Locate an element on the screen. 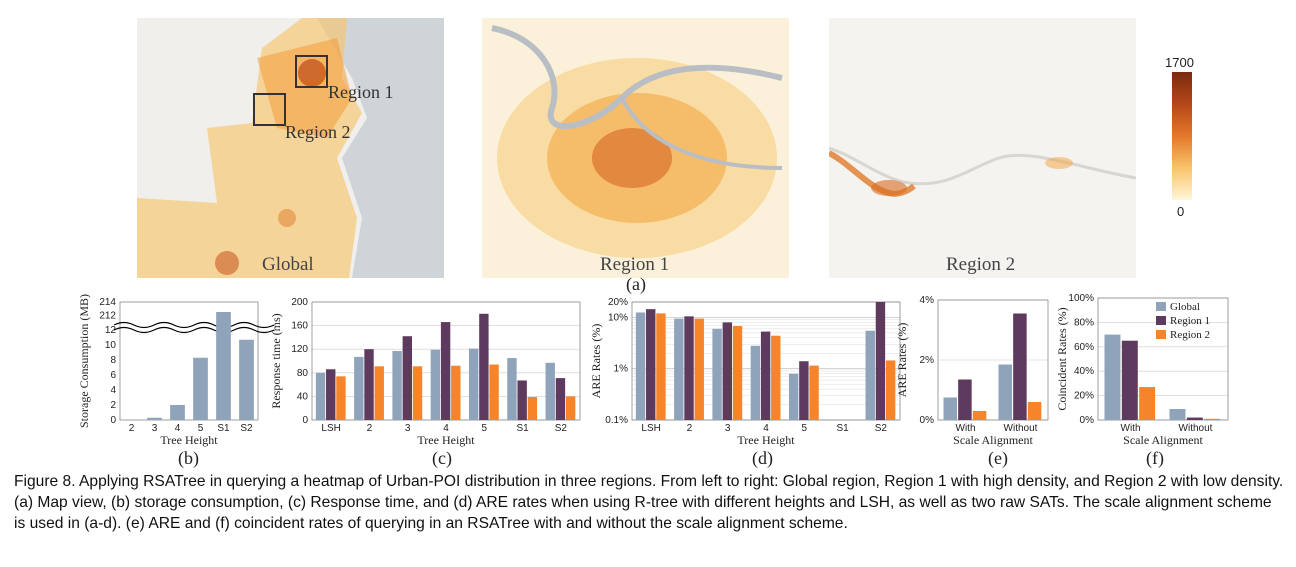 The image size is (1296, 567). x-tick-d: 5 is located at coordinates (805, 428).